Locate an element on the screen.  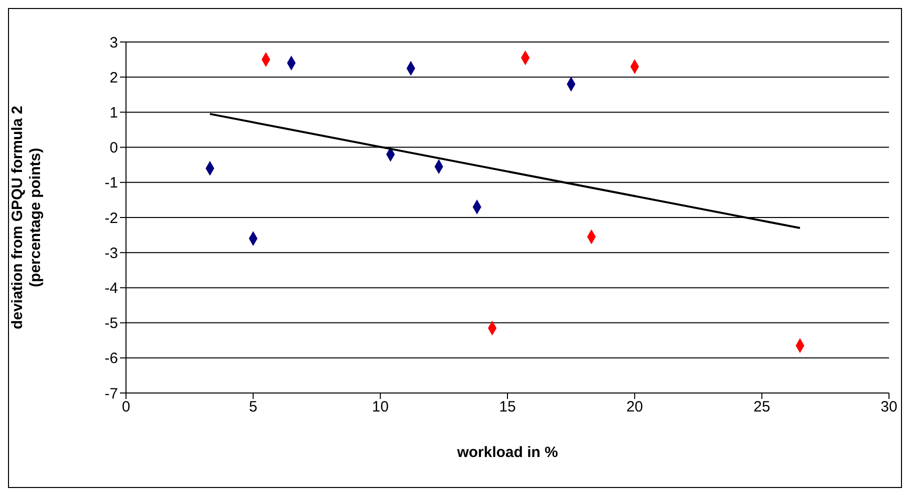
y-tick-label: 1 is located at coordinates (114, 113).